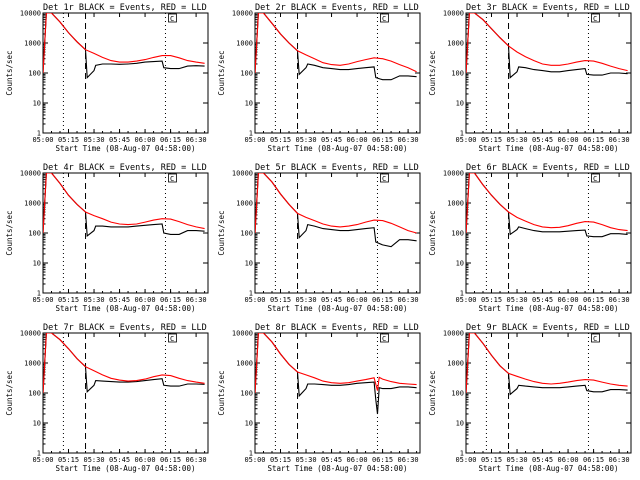 Image resolution: width=640 pixels, height=480 pixels. I want to click on panel-title: Det 8r BLACK = Events, RED = LLD, so click(337, 328).